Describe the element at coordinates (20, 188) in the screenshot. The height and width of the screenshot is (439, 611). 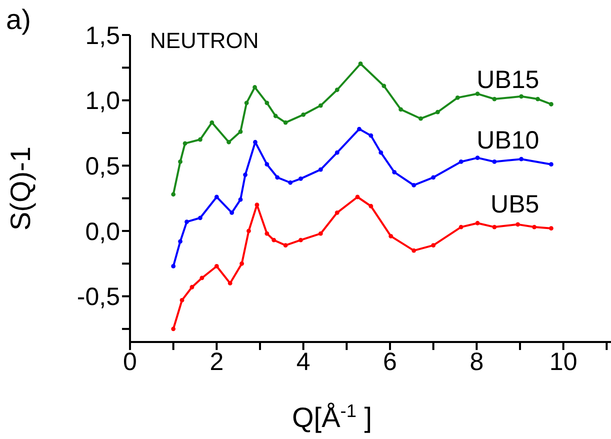
I see `y-axis-title: S(Q)-1` at that location.